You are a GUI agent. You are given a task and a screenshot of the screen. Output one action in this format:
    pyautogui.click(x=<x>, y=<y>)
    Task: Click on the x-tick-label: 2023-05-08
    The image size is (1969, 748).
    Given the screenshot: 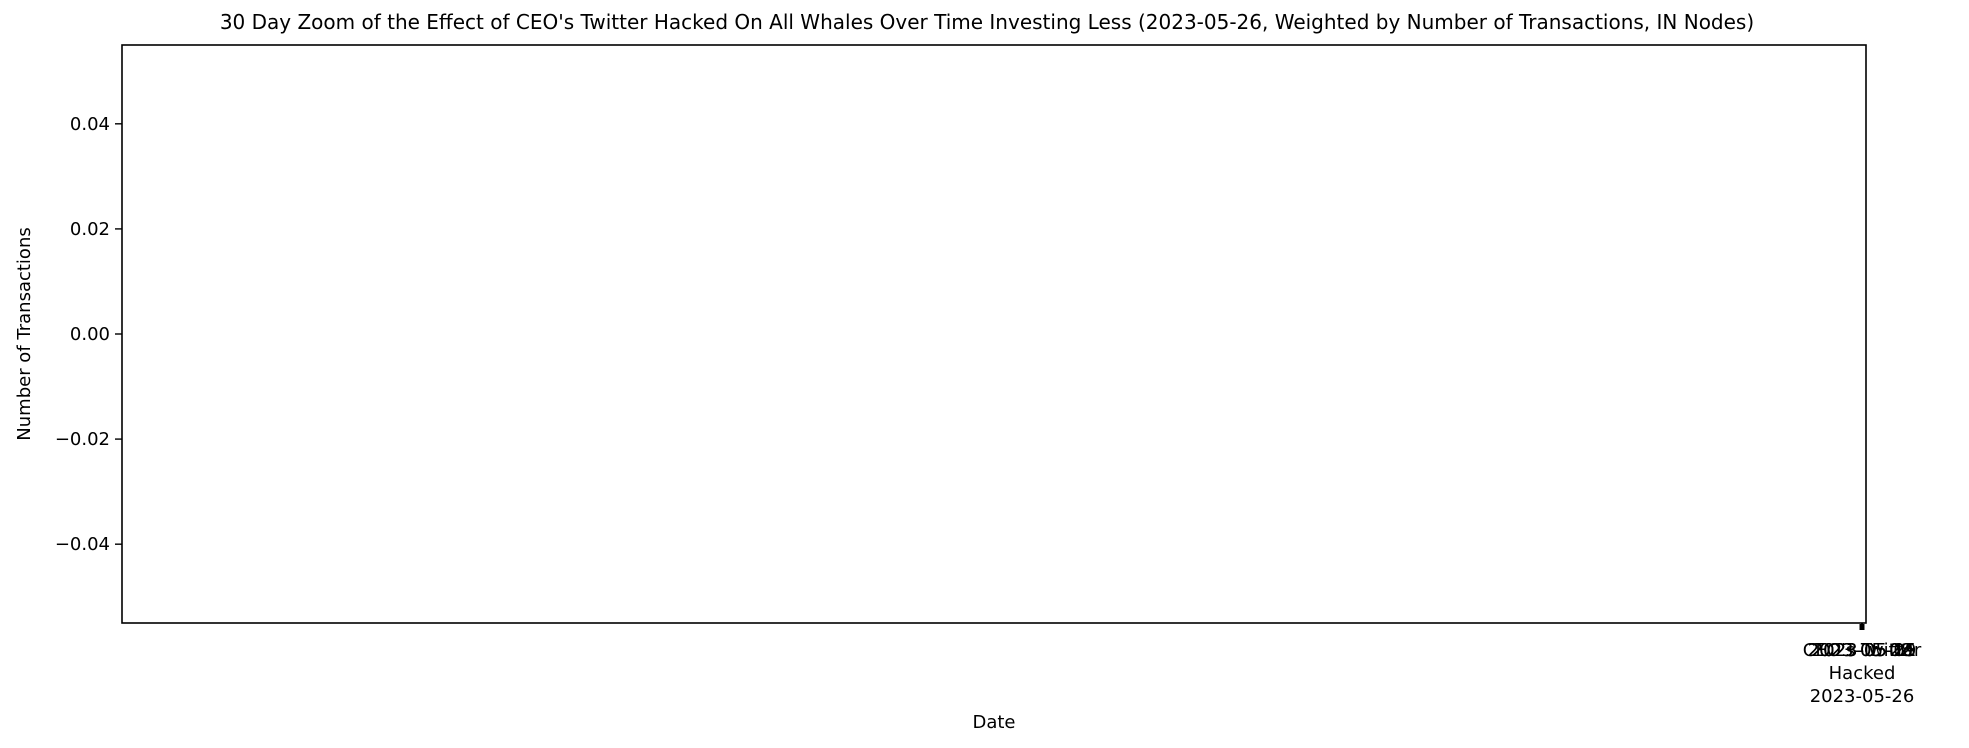 What is the action you would take?
    pyautogui.click(x=1860, y=650)
    